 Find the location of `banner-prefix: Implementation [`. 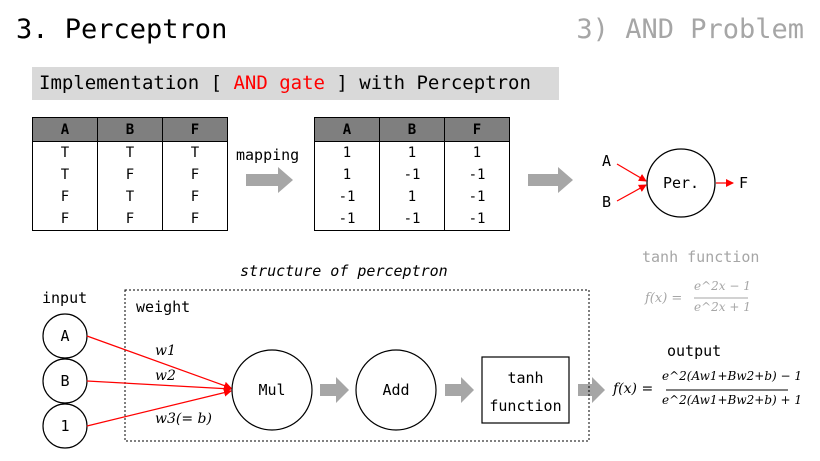

banner-prefix: Implementation [ is located at coordinates (136, 83).